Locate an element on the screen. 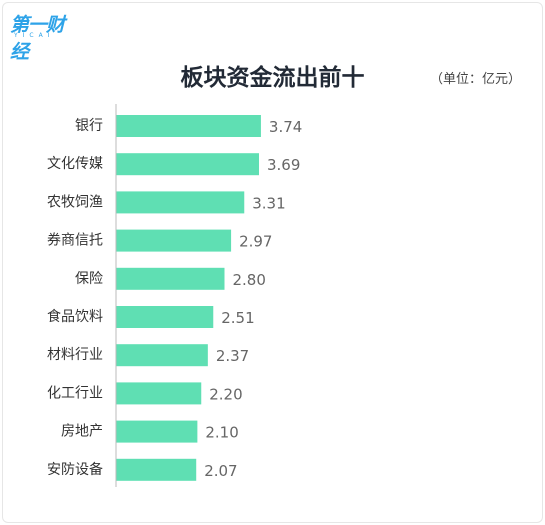 This screenshot has height=525, width=545. value-label: 2.10 is located at coordinates (221, 433).